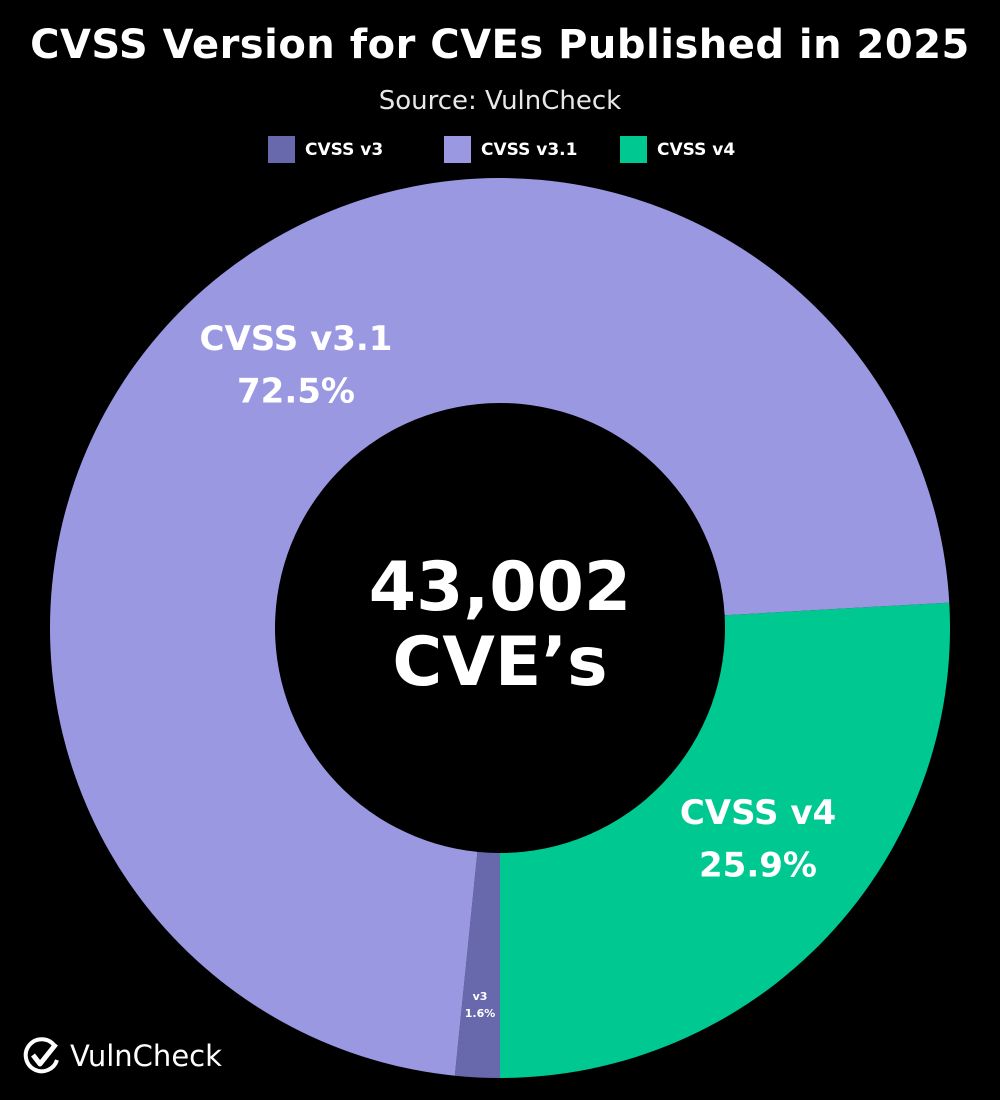 This screenshot has width=1000, height=1100. Describe the element at coordinates (344, 149) in the screenshot. I see `legend-label: CVSS v3` at that location.